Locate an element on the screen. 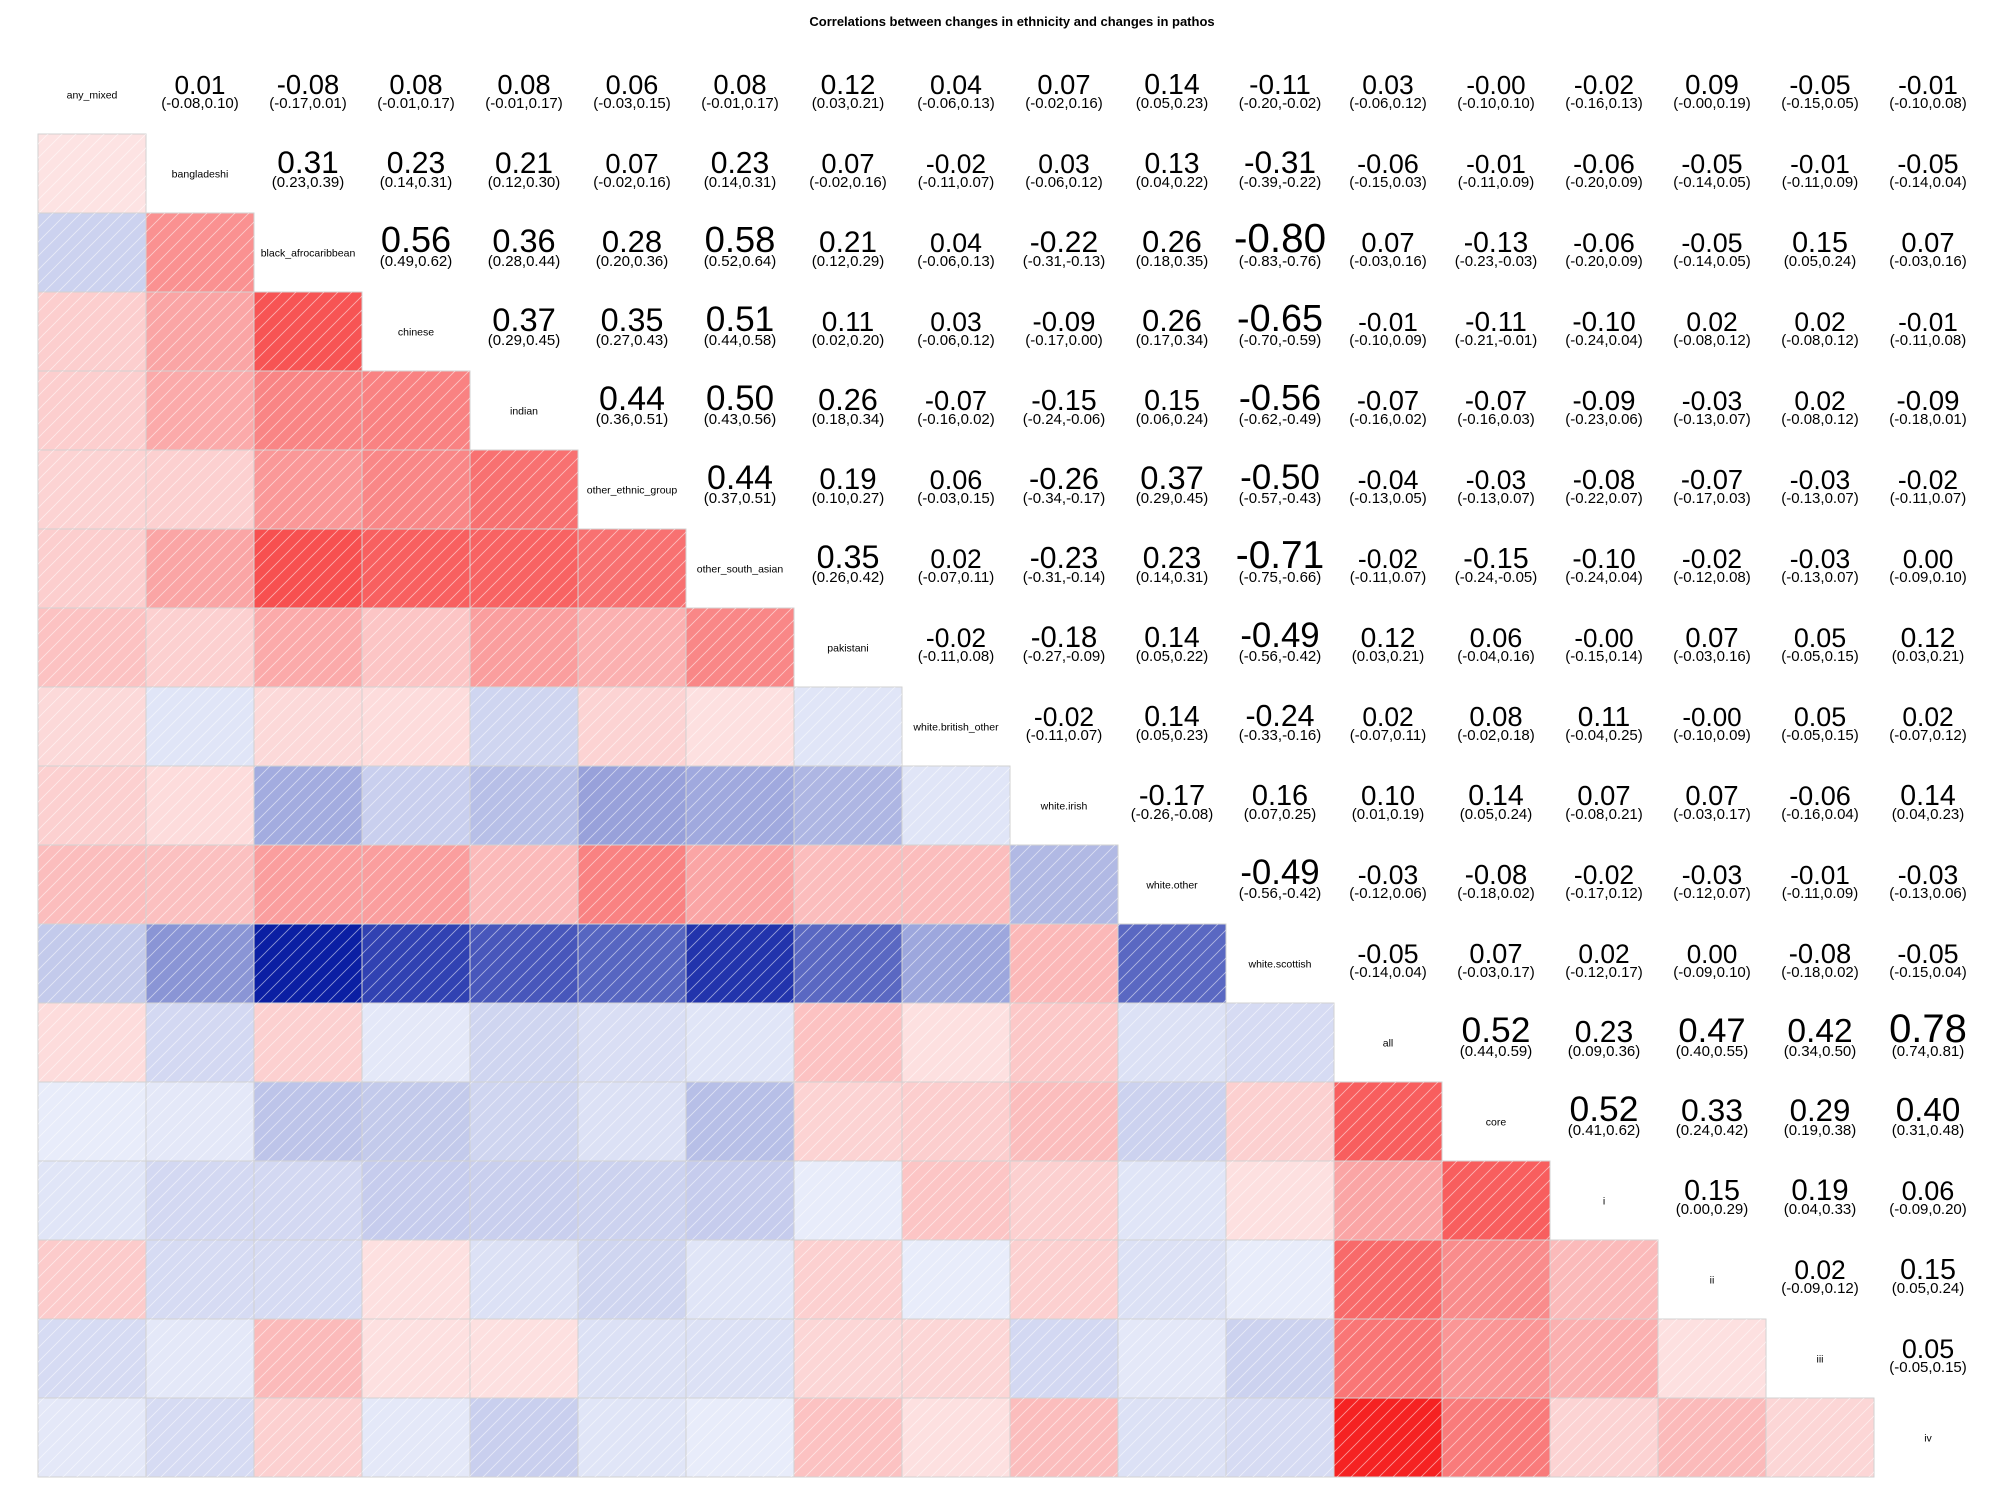  confidence-interval: (-0.14,0.04) is located at coordinates (1928, 182).